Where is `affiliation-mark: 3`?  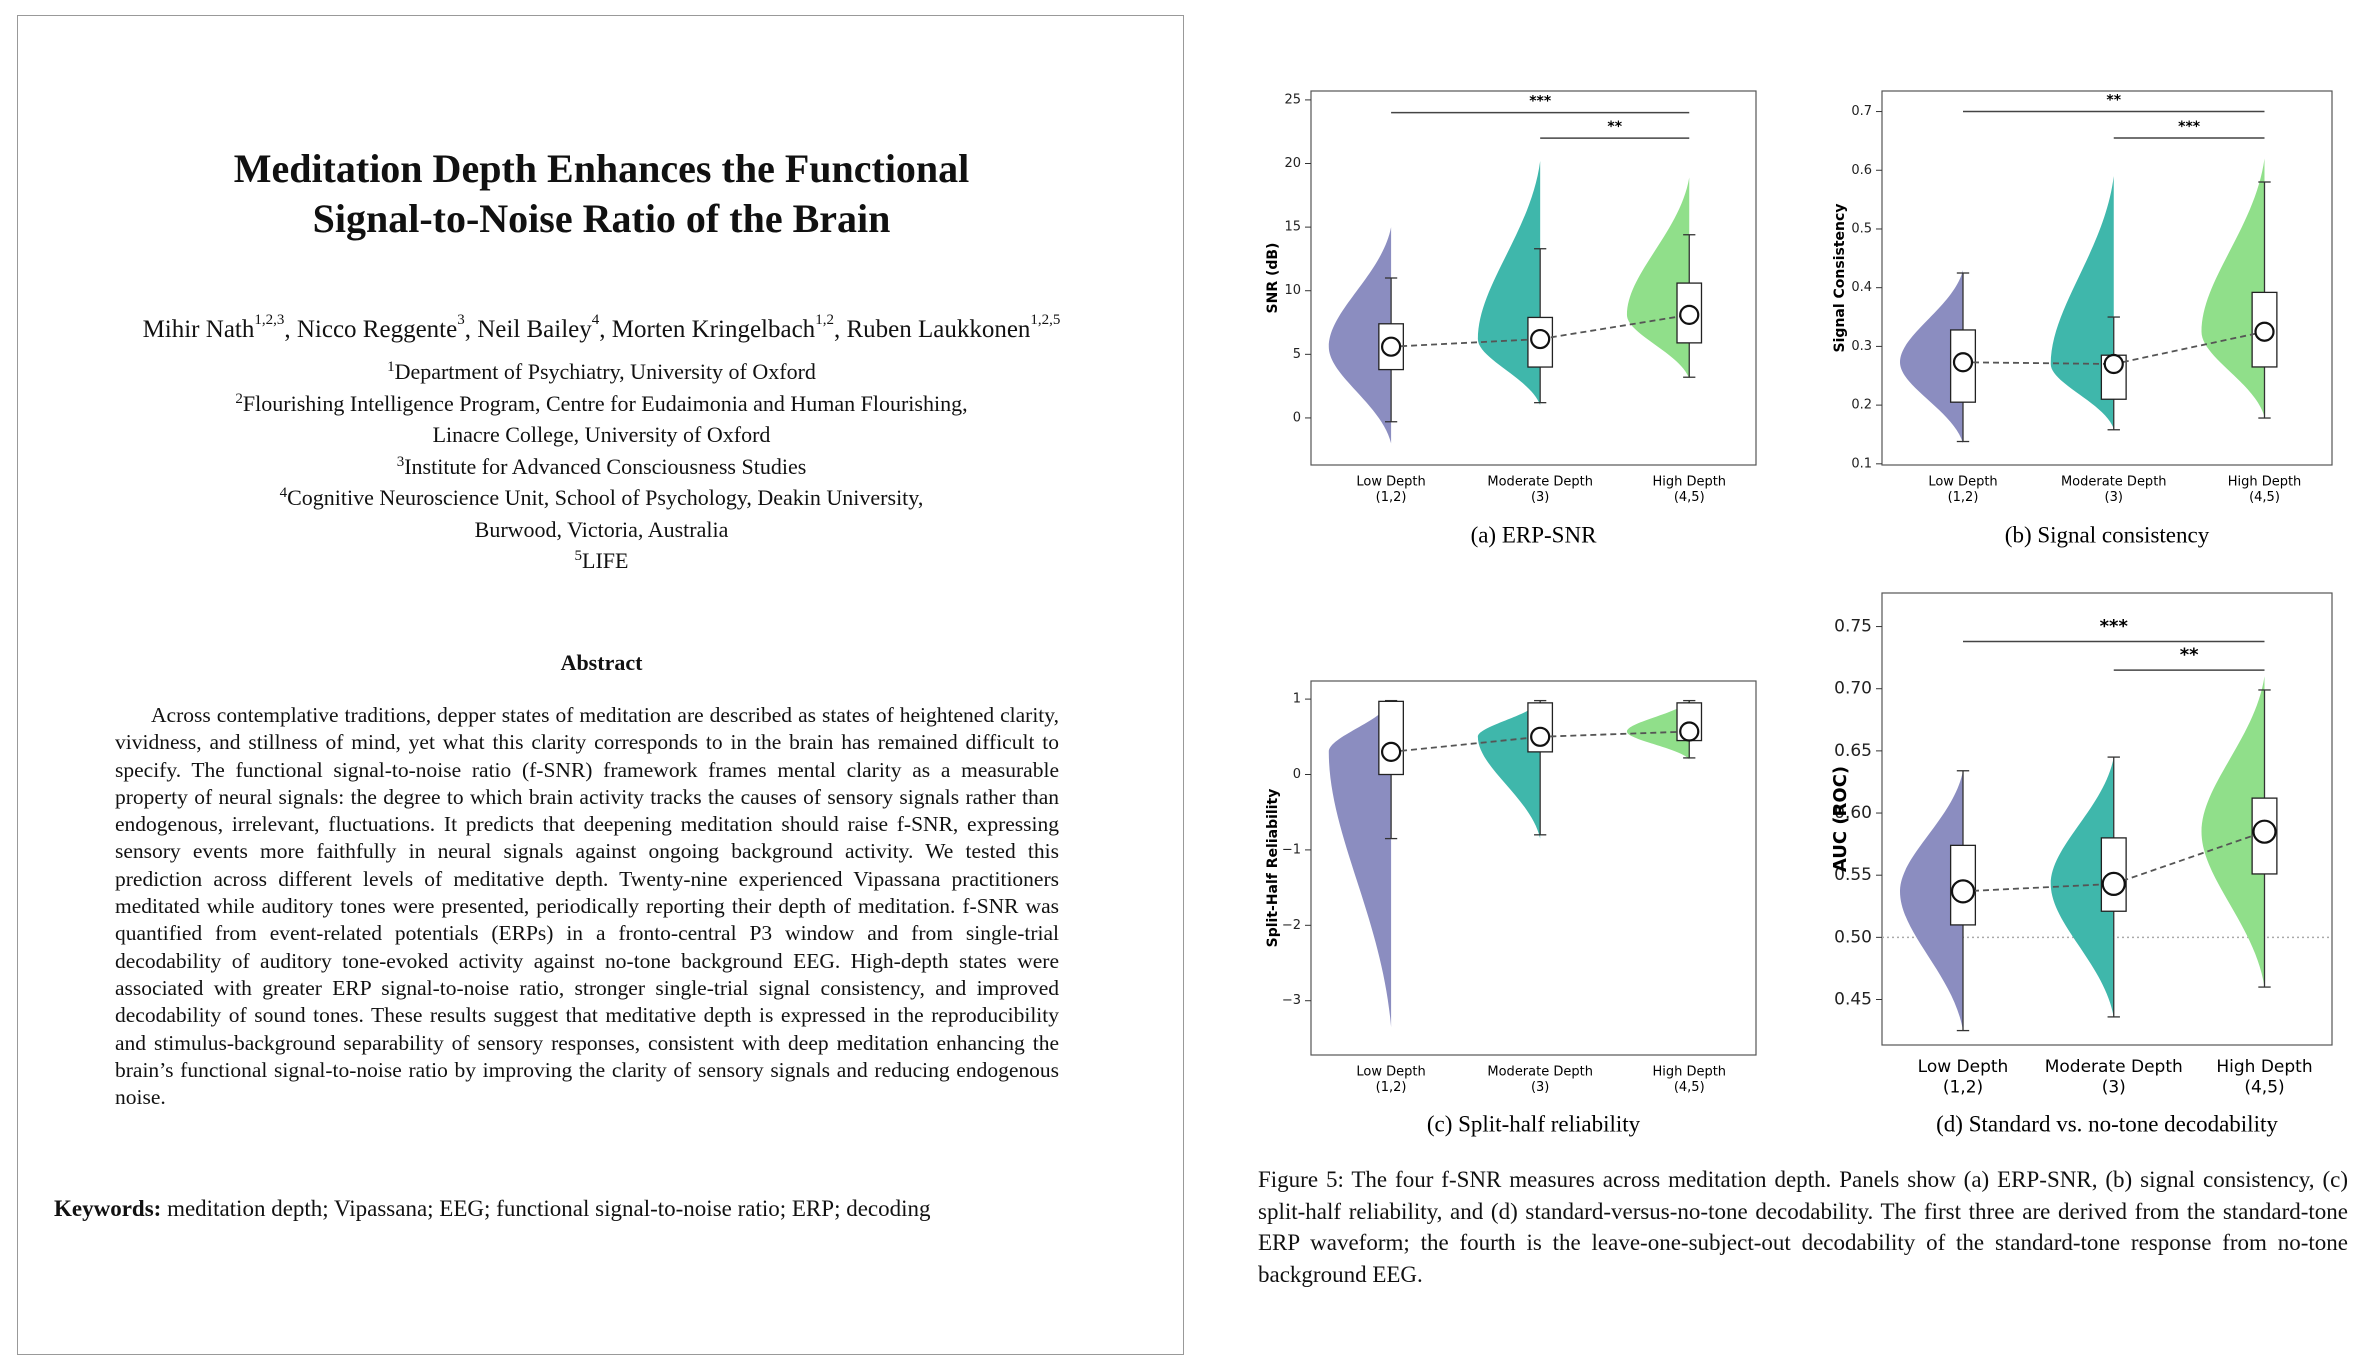 affiliation-mark: 3 is located at coordinates (400, 461).